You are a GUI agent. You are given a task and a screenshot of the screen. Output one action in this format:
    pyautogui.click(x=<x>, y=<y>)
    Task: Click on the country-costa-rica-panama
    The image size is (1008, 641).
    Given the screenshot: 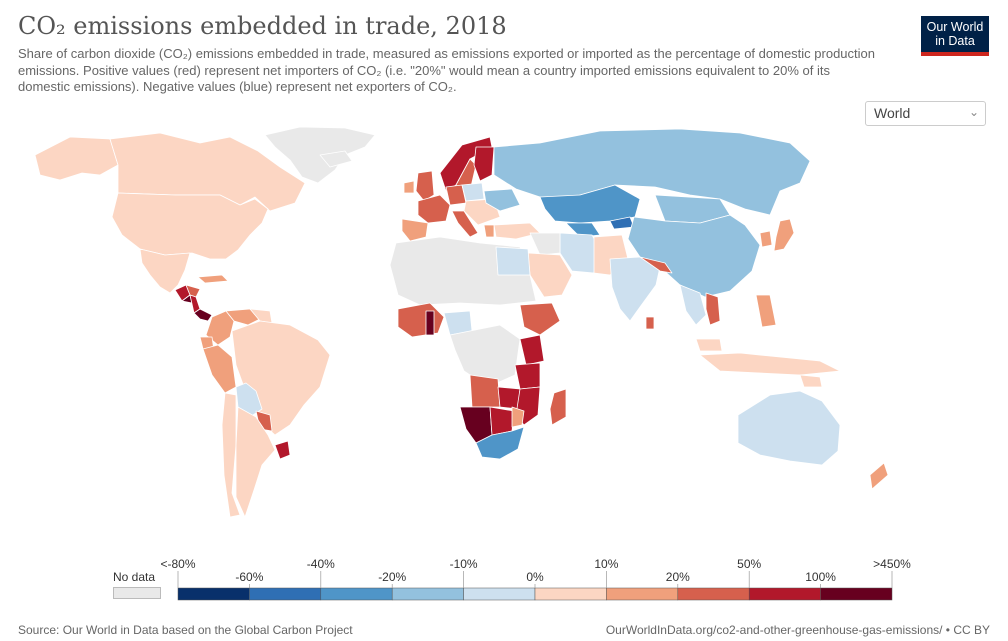 What is the action you would take?
    pyautogui.click(x=203, y=315)
    